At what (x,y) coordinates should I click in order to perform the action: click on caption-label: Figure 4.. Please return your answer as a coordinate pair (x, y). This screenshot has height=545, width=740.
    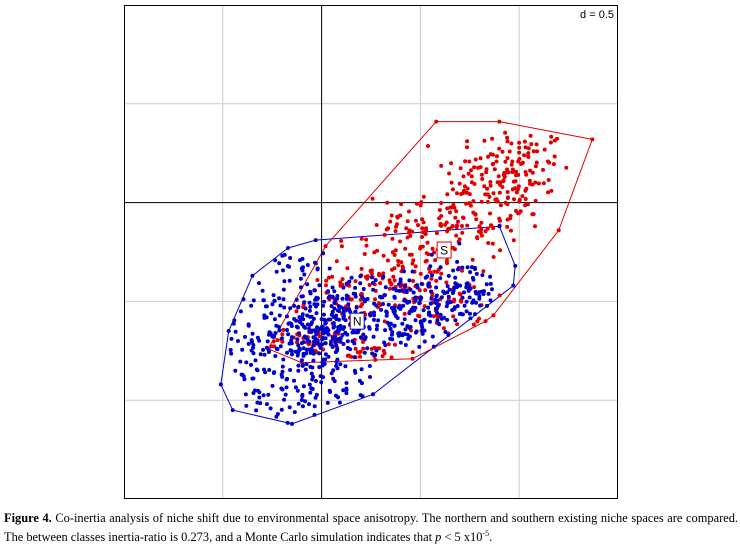
    Looking at the image, I should click on (28, 518).